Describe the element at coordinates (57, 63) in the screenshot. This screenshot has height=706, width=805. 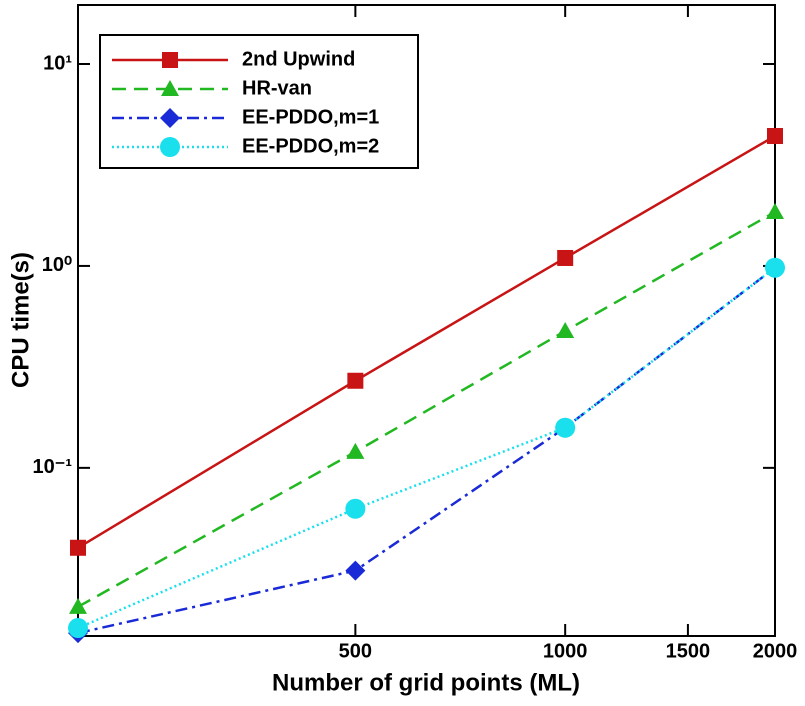
I see `y-tick-label: 10¹` at that location.